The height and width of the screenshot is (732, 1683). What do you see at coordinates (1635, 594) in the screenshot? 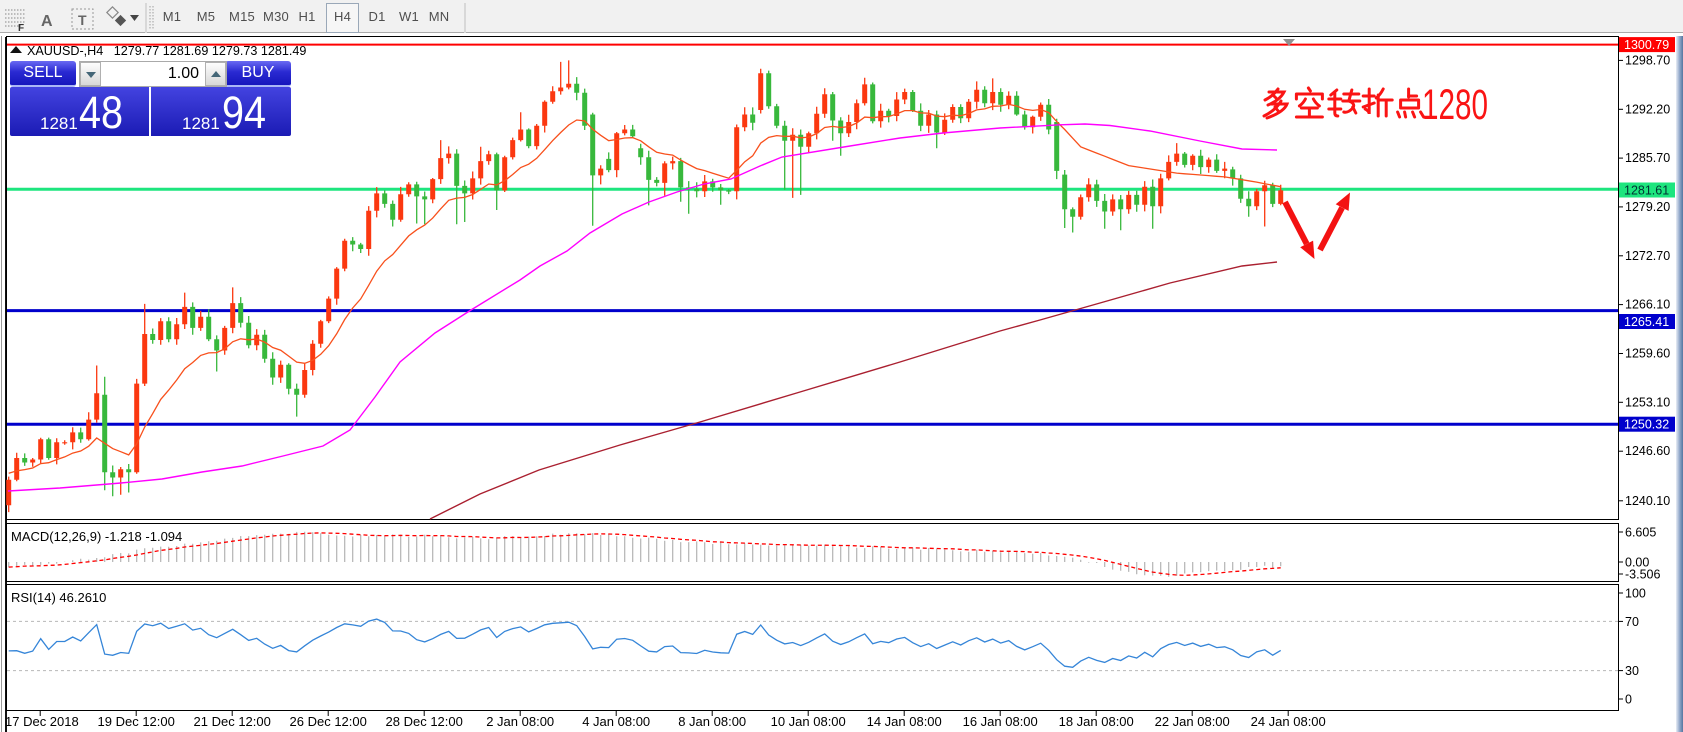
I see `svg-text: 100` at bounding box center [1635, 594].